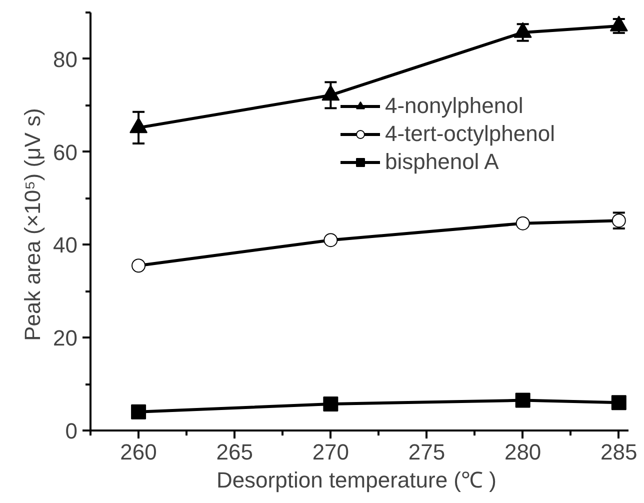  What do you see at coordinates (71, 431) in the screenshot?
I see `y-tick-label: 0` at bounding box center [71, 431].